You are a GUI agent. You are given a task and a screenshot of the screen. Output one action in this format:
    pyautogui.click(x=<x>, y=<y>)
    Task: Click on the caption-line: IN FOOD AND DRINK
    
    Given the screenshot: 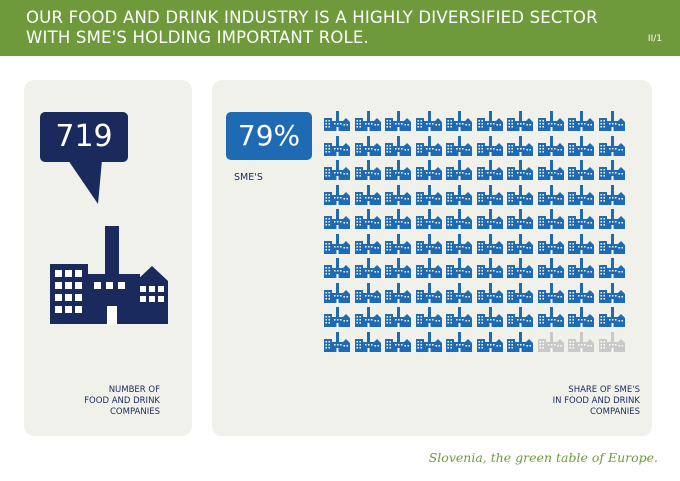 What is the action you would take?
    pyautogui.click(x=596, y=401)
    